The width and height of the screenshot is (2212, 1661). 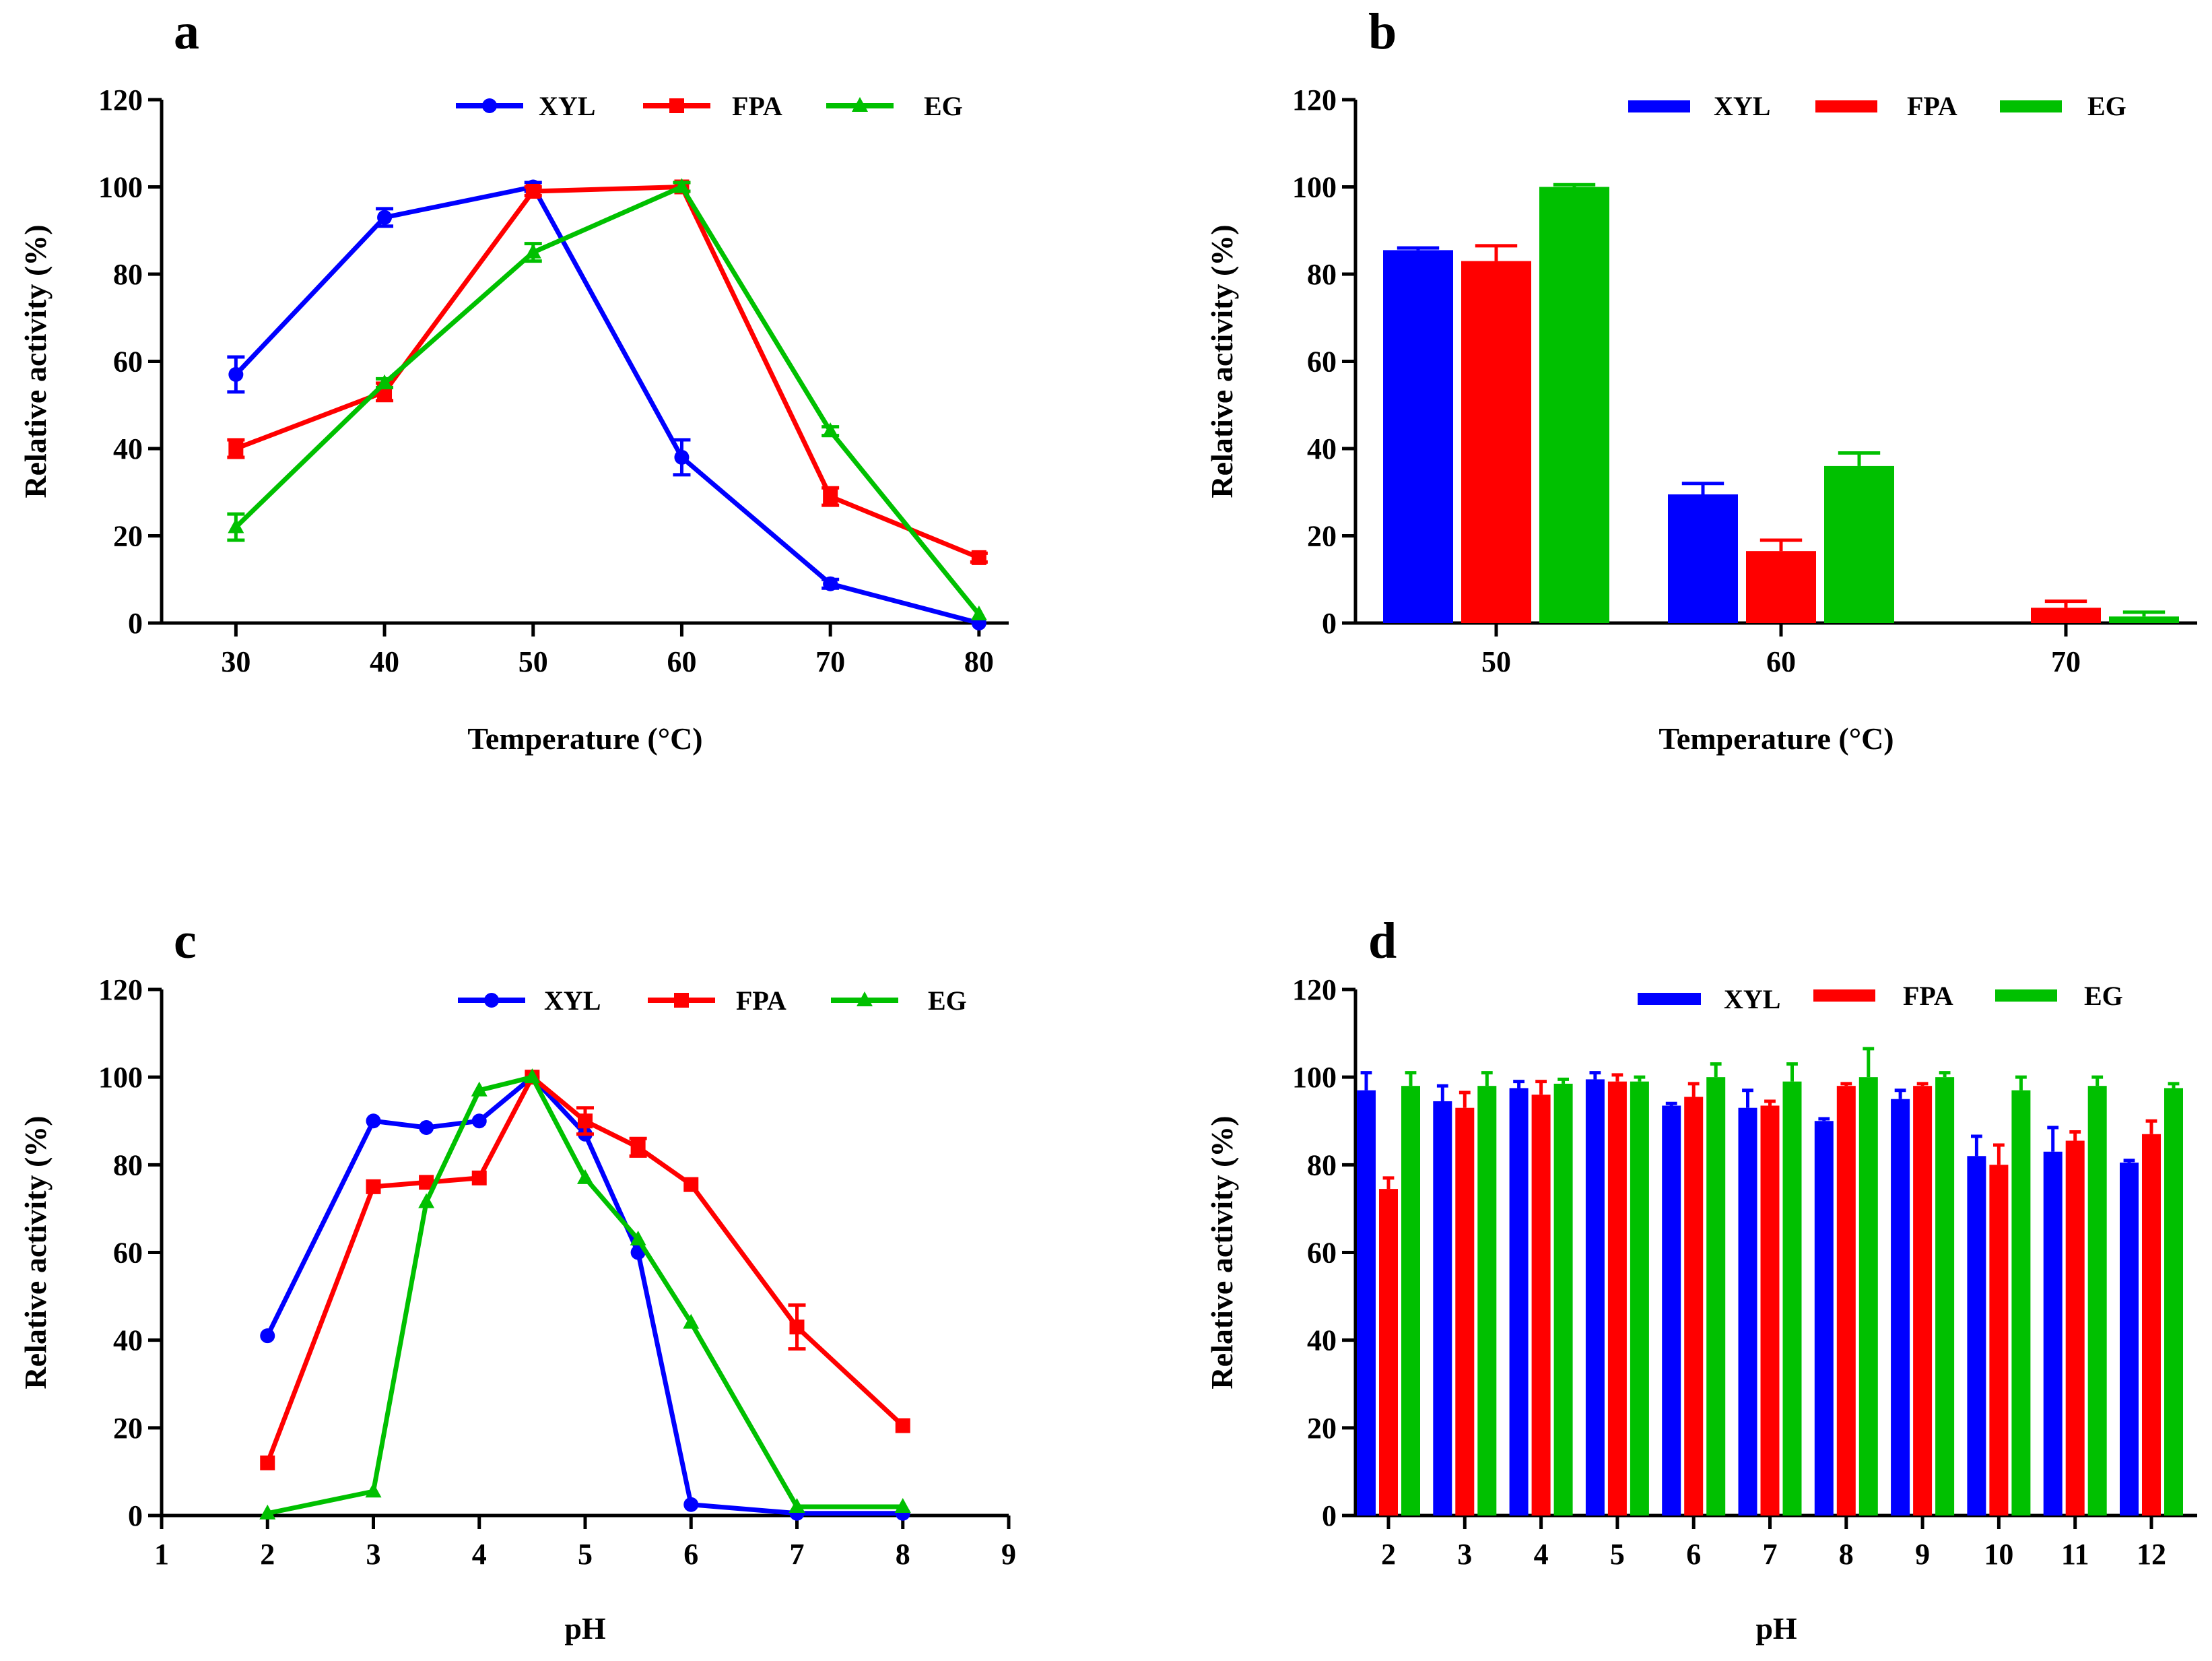 I want to click on x-tick-label: 3, so click(x=373, y=1554).